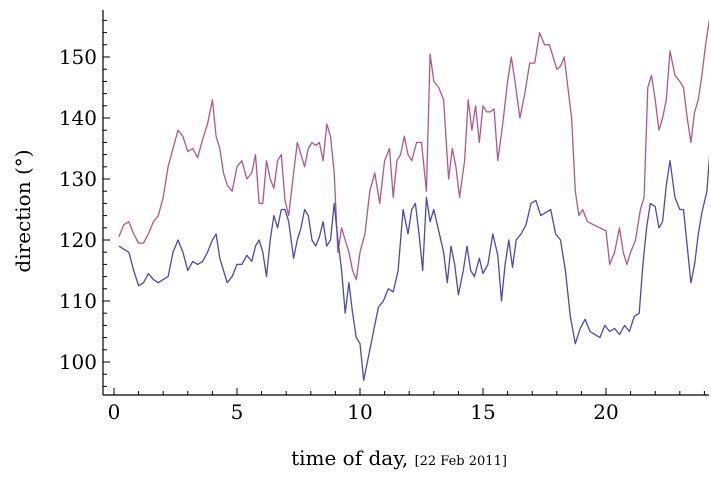 This screenshot has height=478, width=711. What do you see at coordinates (78, 118) in the screenshot?
I see `y-tick-label: 140` at bounding box center [78, 118].